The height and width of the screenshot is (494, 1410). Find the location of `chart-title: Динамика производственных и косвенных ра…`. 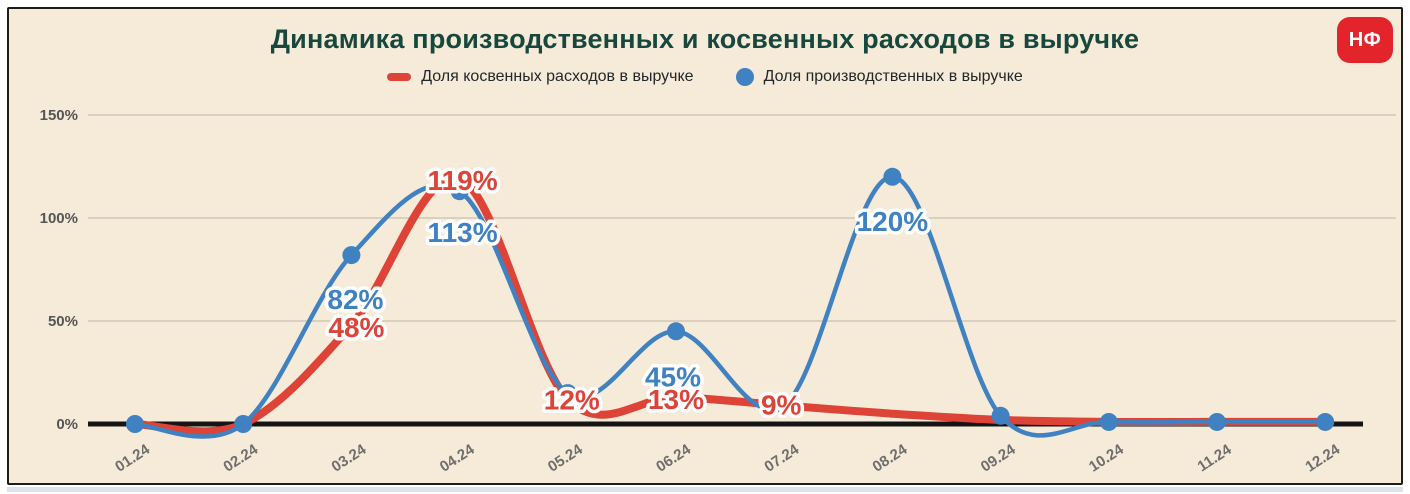

chart-title: Динамика производственных и косвенных ра… is located at coordinates (705, 39).